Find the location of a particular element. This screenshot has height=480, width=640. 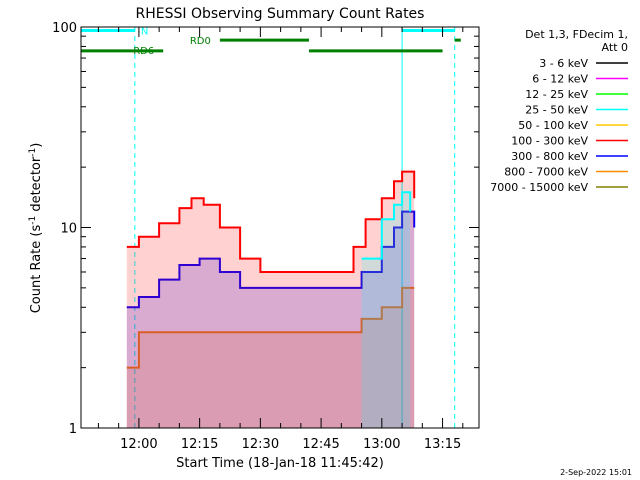

mode-label: N is located at coordinates (144, 32).